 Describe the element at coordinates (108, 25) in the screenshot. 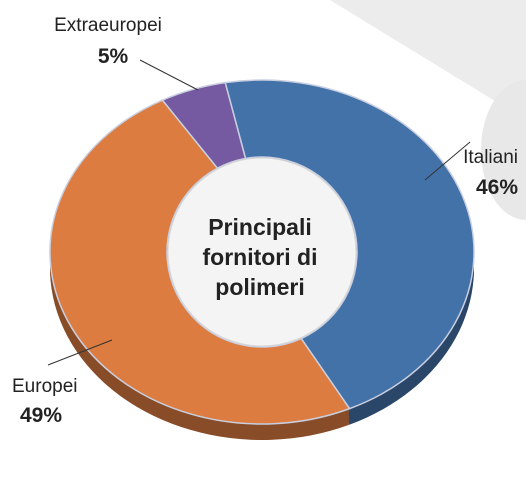

I see `category-label: Extraeuropei` at that location.